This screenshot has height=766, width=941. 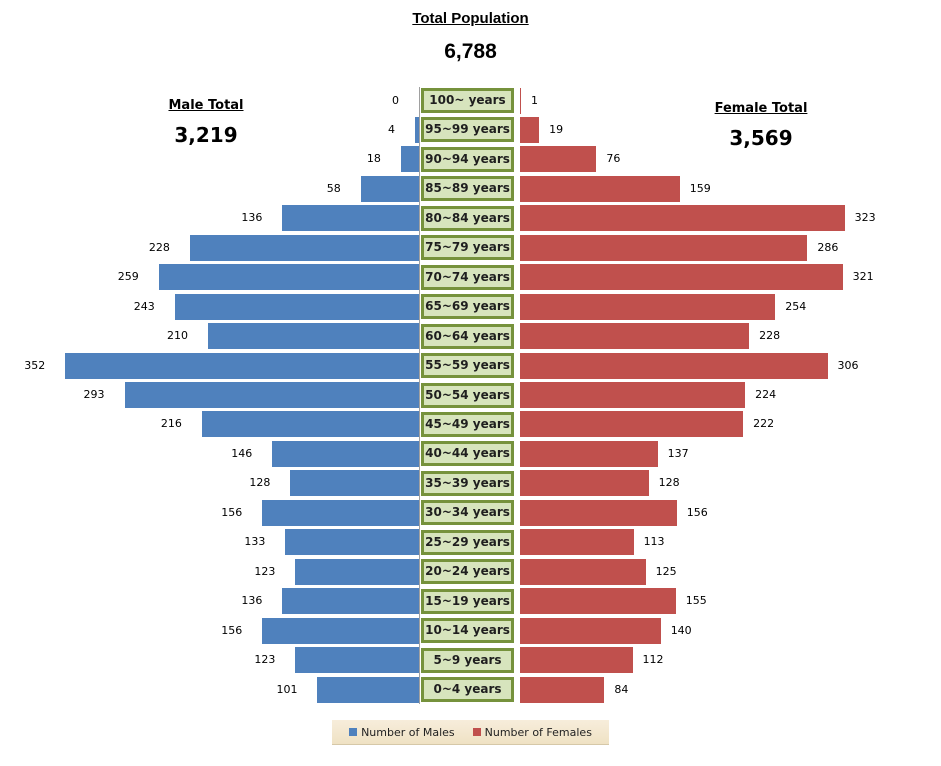 I want to click on male-value-label: 210, so click(x=177, y=336).